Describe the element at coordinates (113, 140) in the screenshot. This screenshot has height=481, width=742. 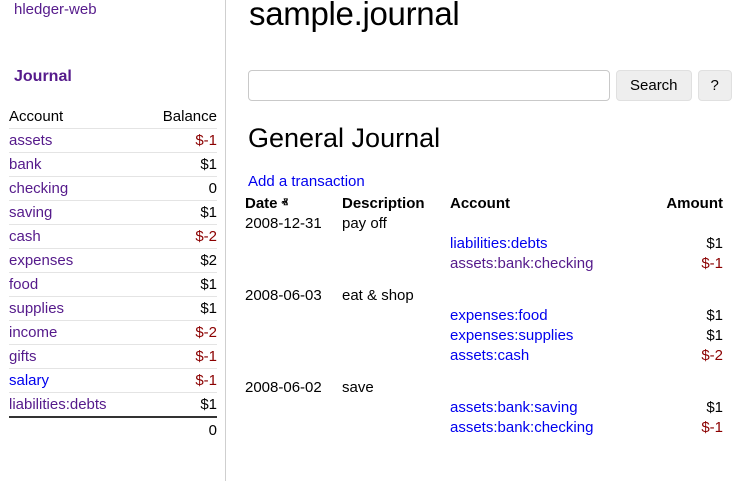
I see `account-row: assets $-1` at that location.